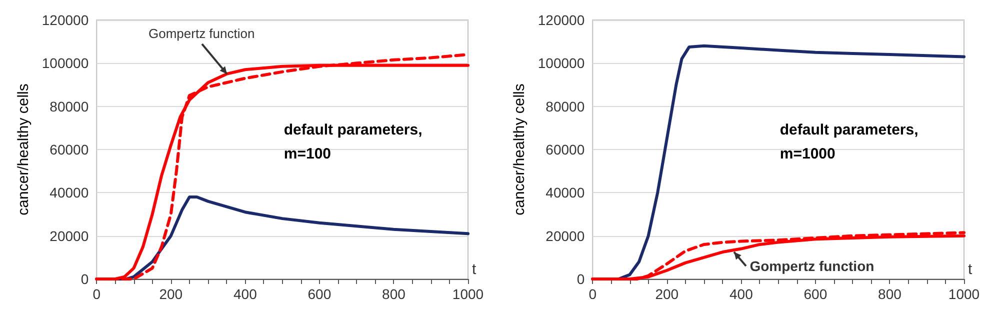 This screenshot has width=996, height=323. I want to click on annotation: default parameters, m=1000, so click(849, 141).